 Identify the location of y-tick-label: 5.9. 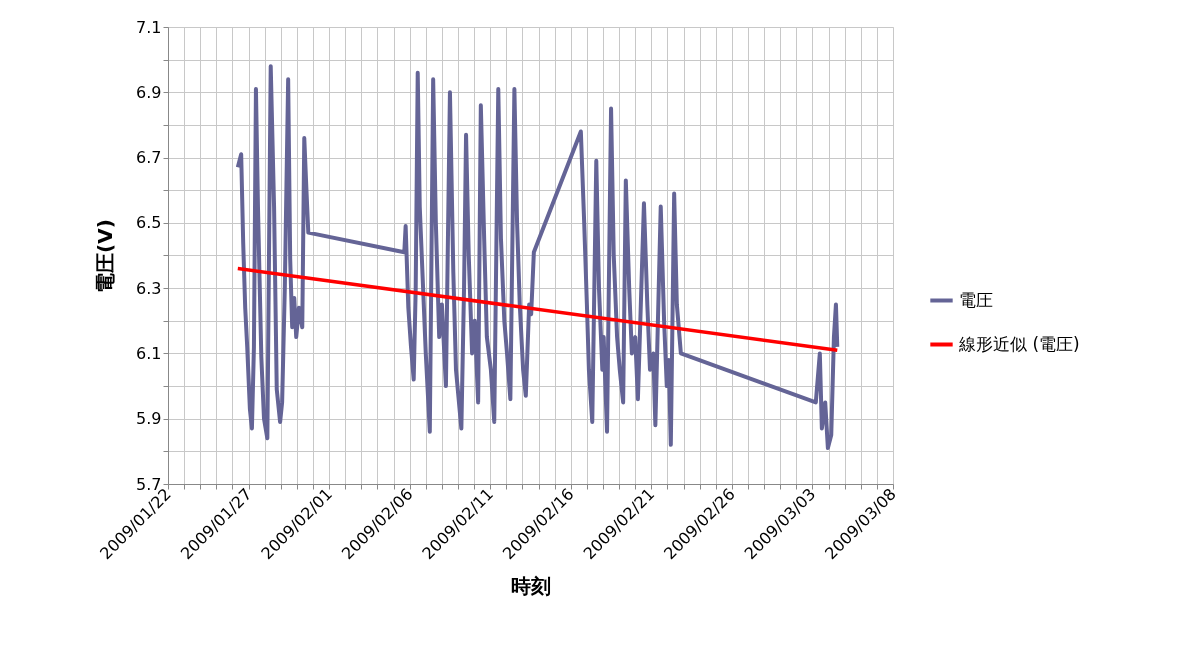
(149, 419).